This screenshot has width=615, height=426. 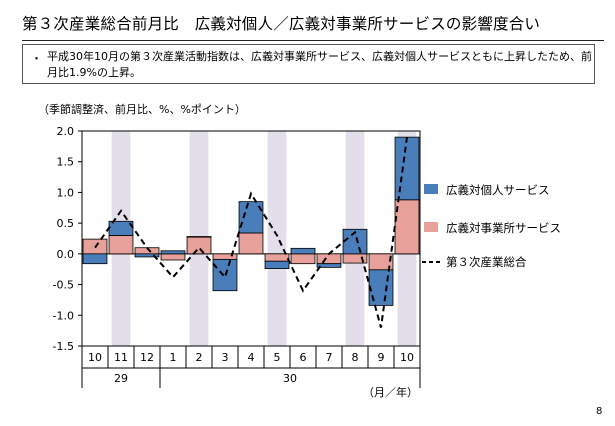 What do you see at coordinates (66, 162) in the screenshot?
I see `y-tick-label: 1.5` at bounding box center [66, 162].